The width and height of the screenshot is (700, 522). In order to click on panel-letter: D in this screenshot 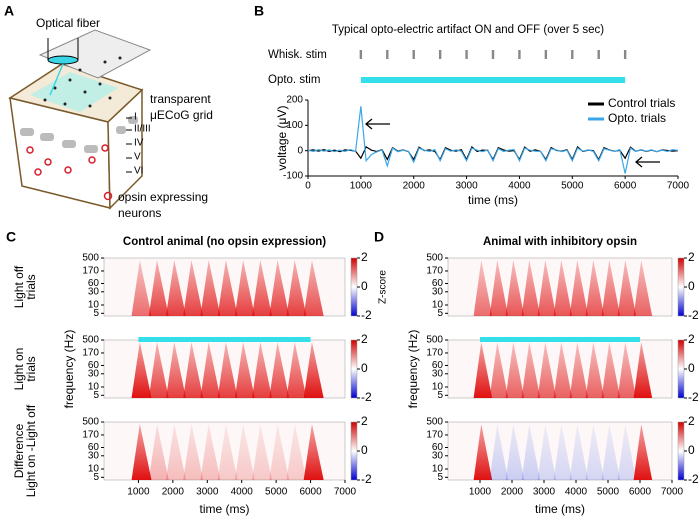, I will do `click(379, 237)`.